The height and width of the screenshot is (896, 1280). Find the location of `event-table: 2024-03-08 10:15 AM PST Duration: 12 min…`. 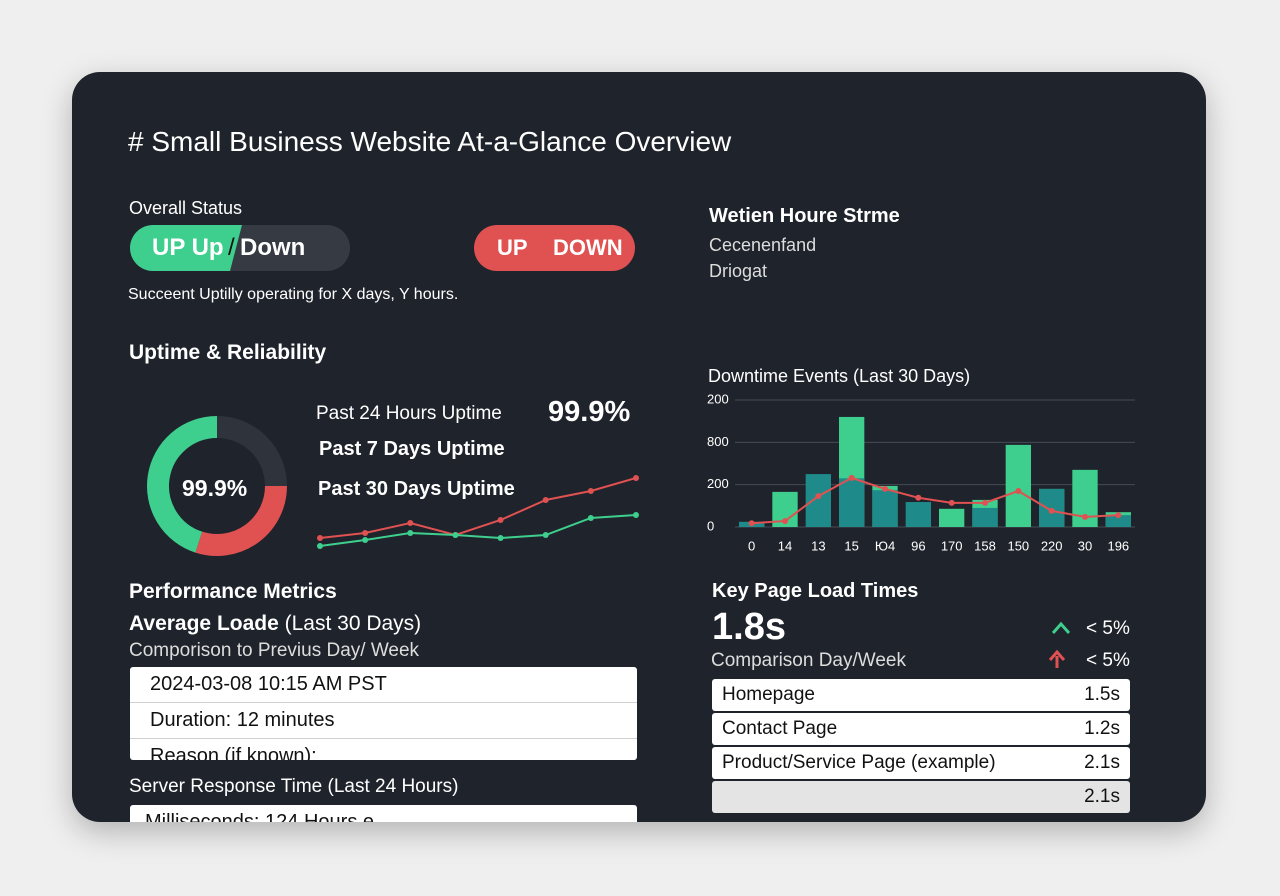

event-table: 2024-03-08 10:15 AM PST Duration: 12 min… is located at coordinates (383, 713).